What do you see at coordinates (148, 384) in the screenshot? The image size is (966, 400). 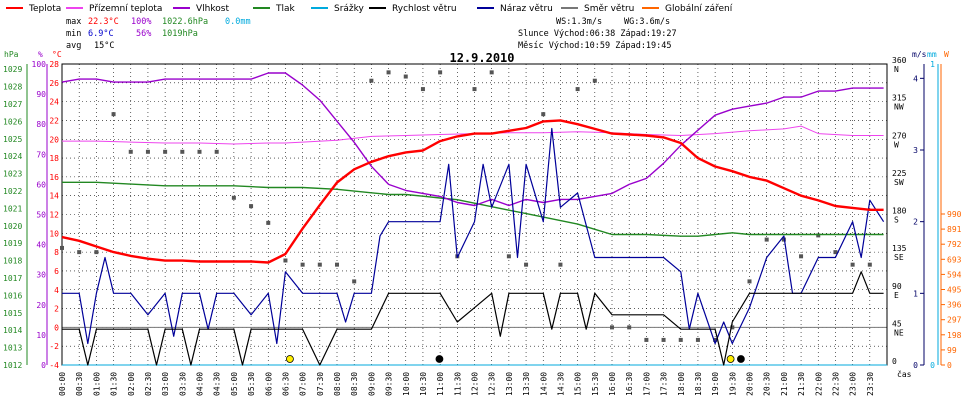 I see `x-tick: 02:30` at bounding box center [148, 384].